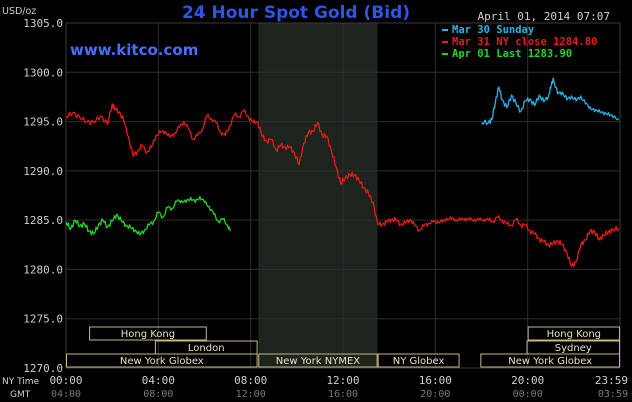 The width and height of the screenshot is (632, 402). What do you see at coordinates (493, 30) in the screenshot?
I see `legend-entry: Mar 30 Sunday` at bounding box center [493, 30].